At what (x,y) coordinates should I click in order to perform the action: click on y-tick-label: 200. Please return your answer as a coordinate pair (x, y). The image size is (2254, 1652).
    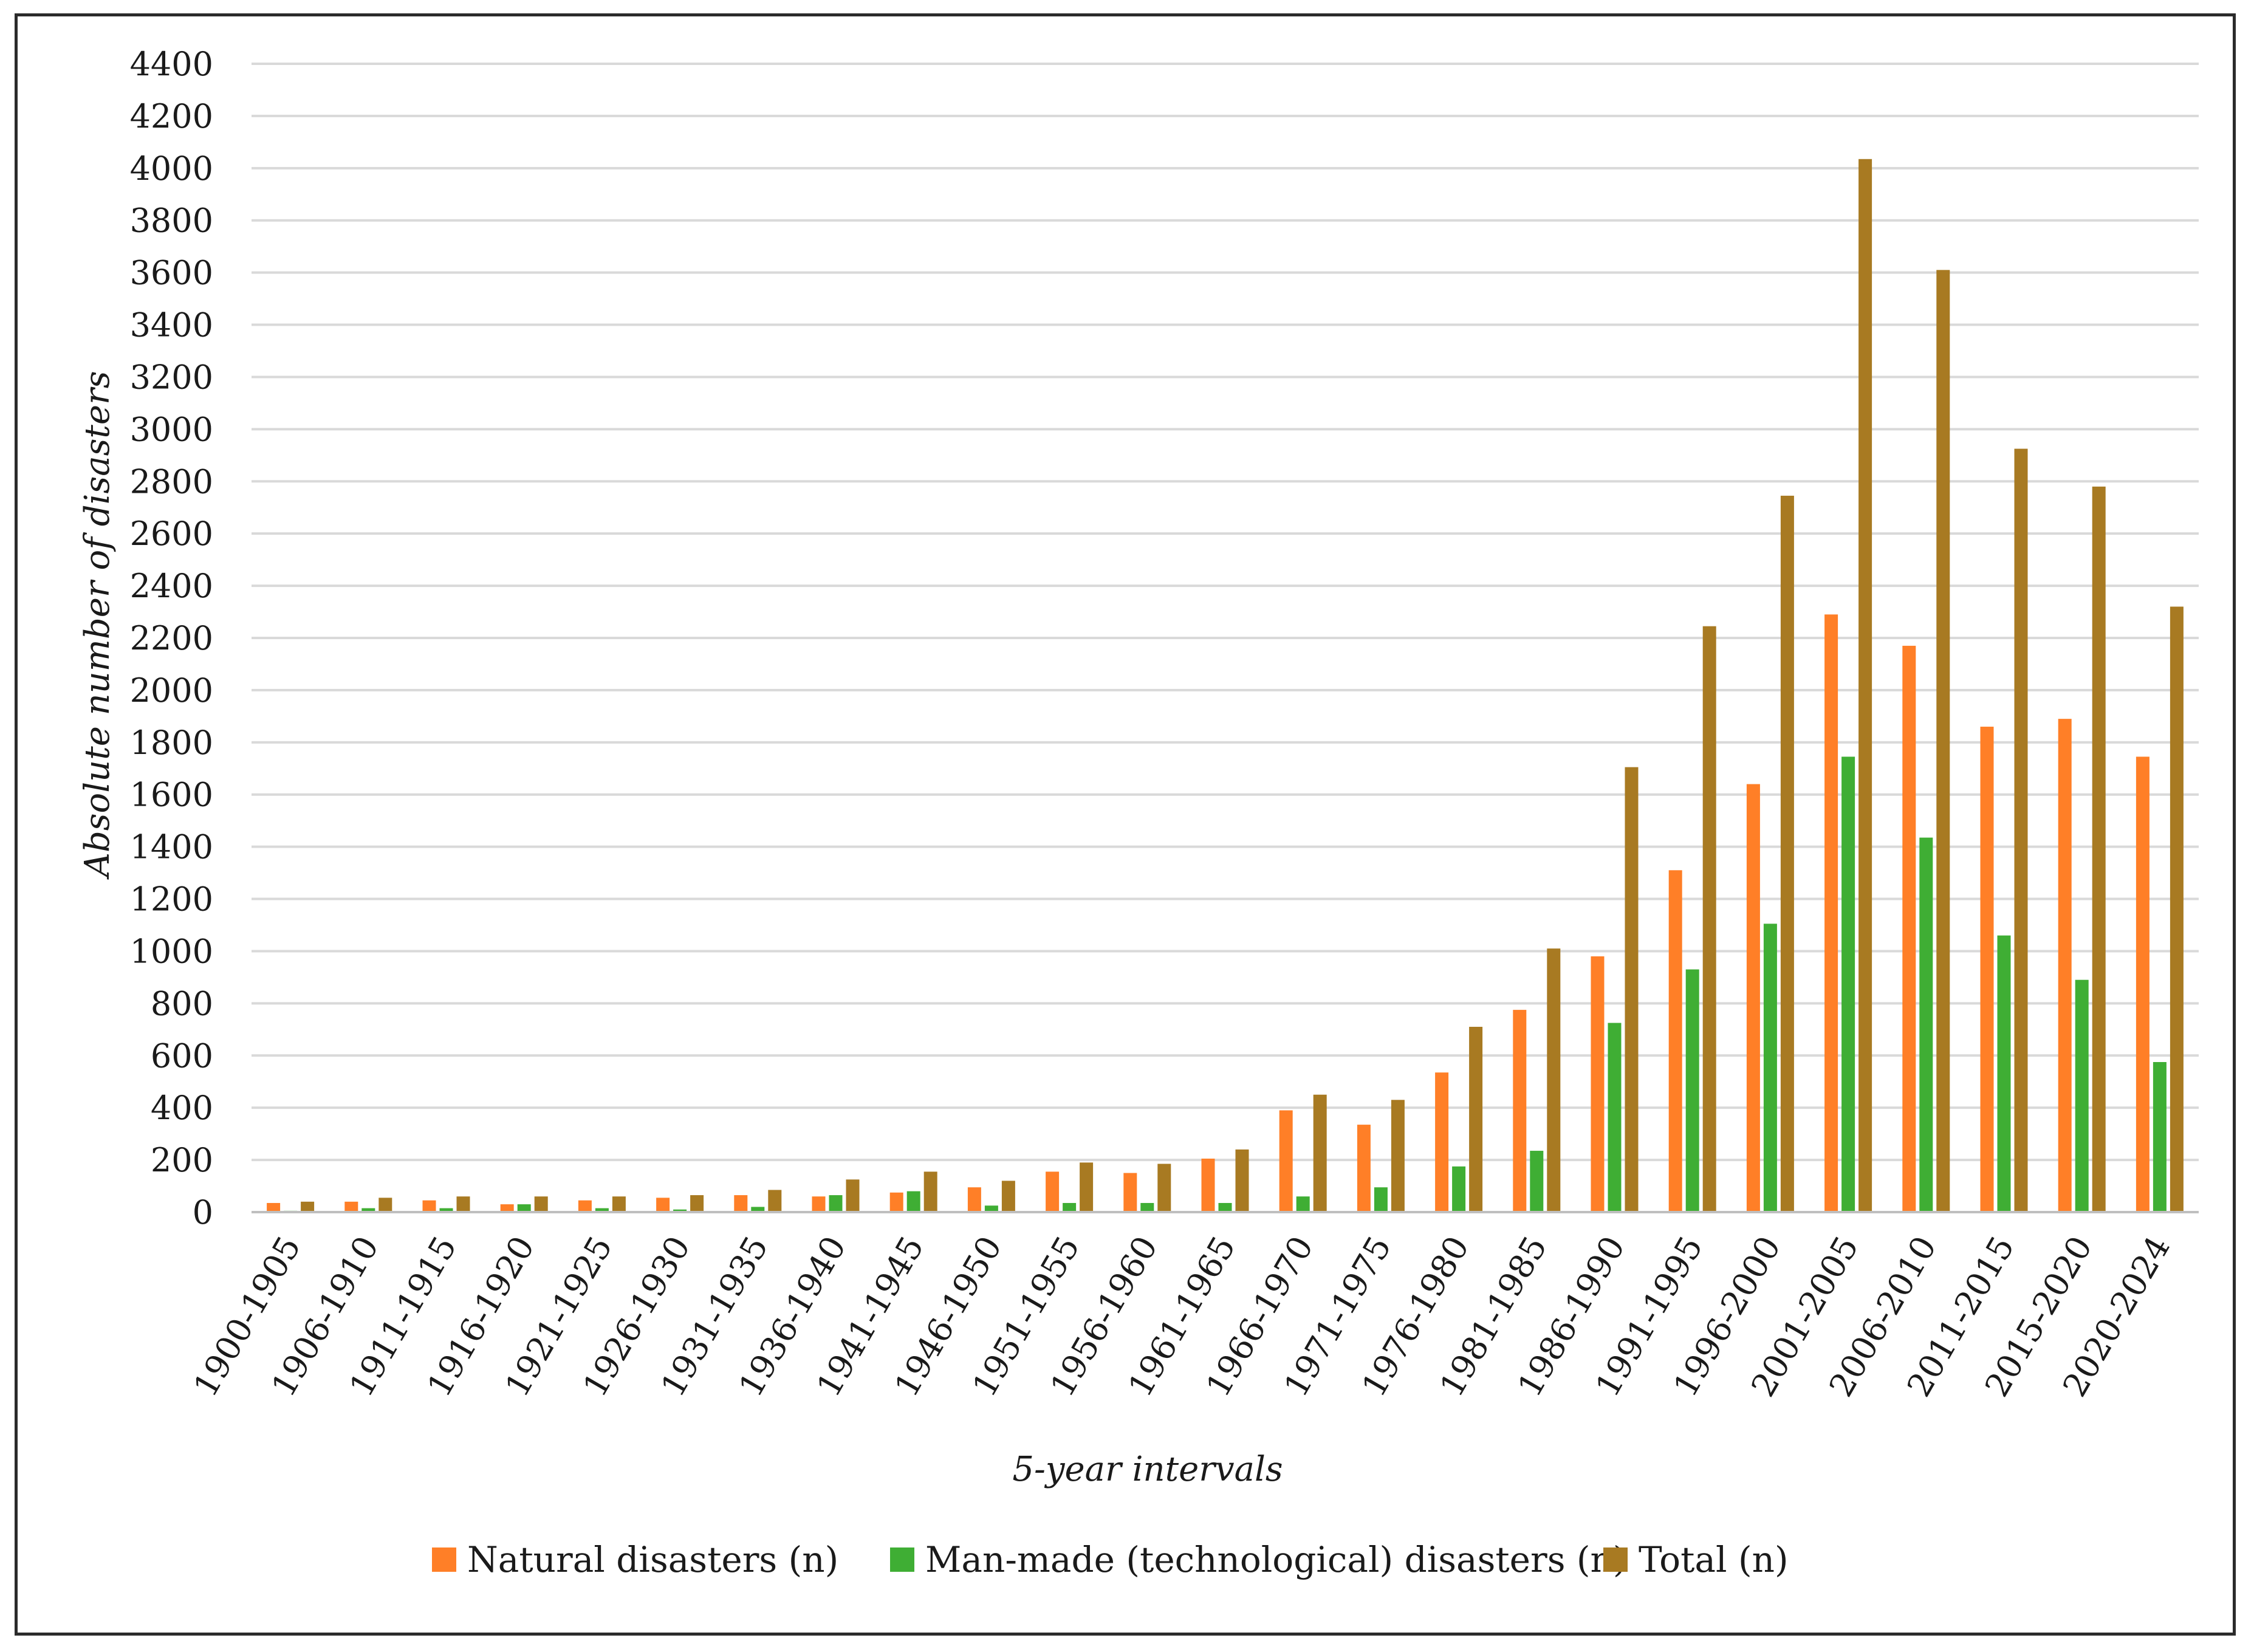
    Looking at the image, I should click on (182, 1160).